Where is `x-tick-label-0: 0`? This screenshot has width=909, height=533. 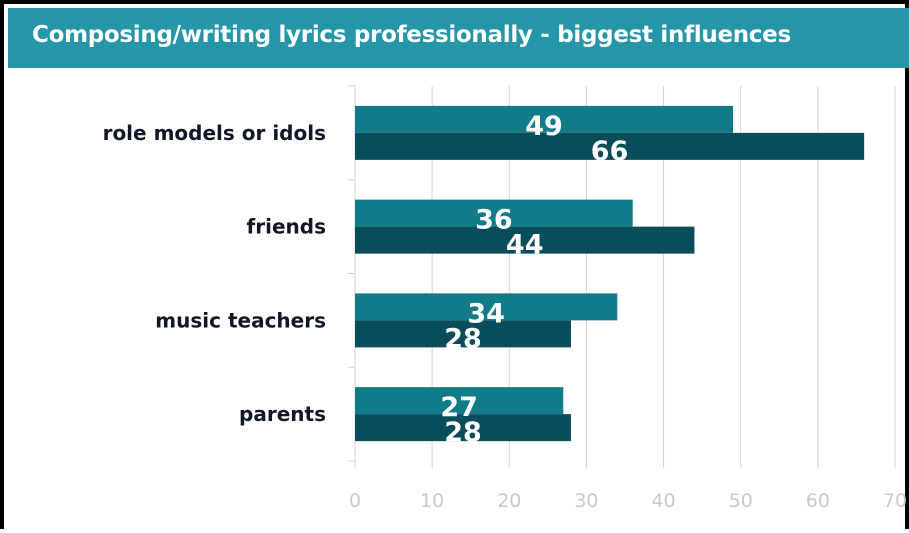
x-tick-label-0: 0 is located at coordinates (355, 501).